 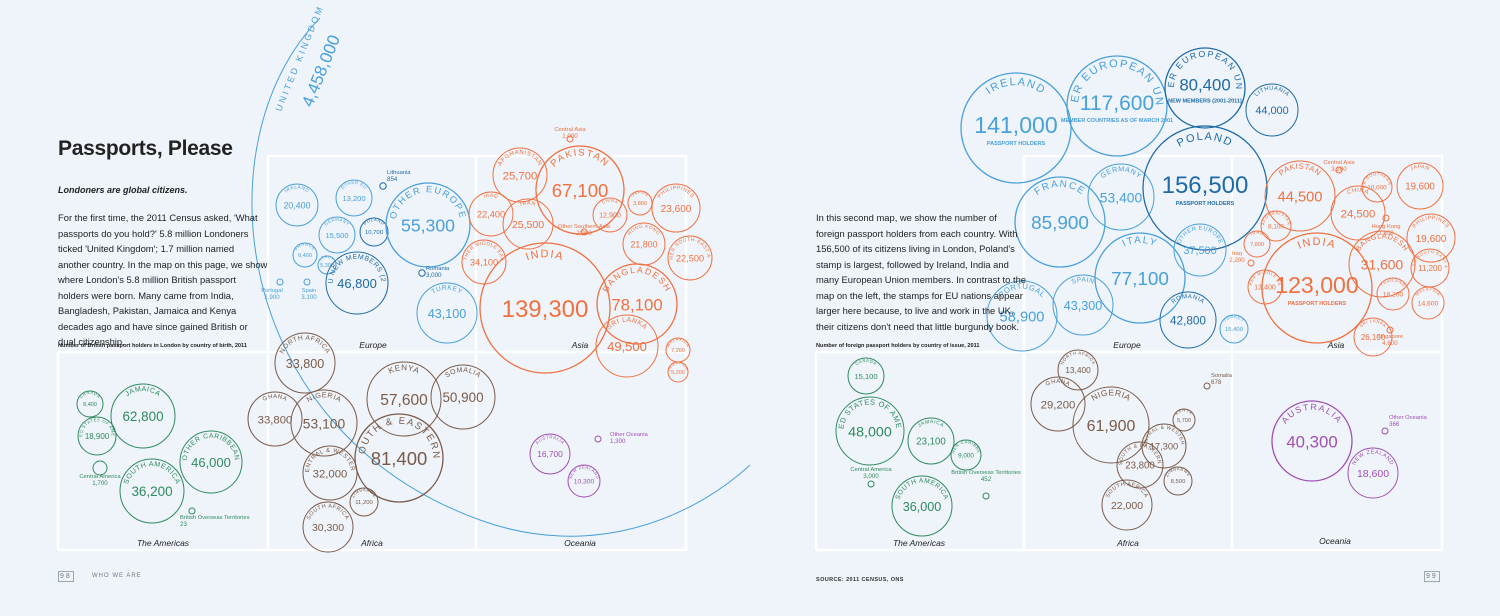 I want to click on stamp-value: 24,500, so click(x=1358, y=214).